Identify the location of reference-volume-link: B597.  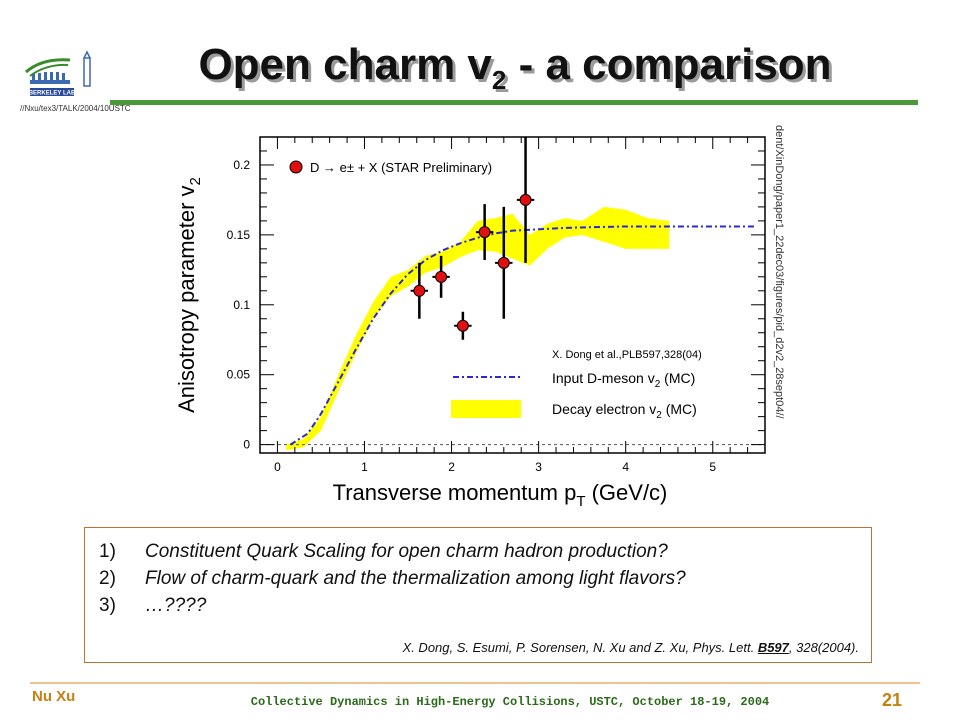
(773, 647).